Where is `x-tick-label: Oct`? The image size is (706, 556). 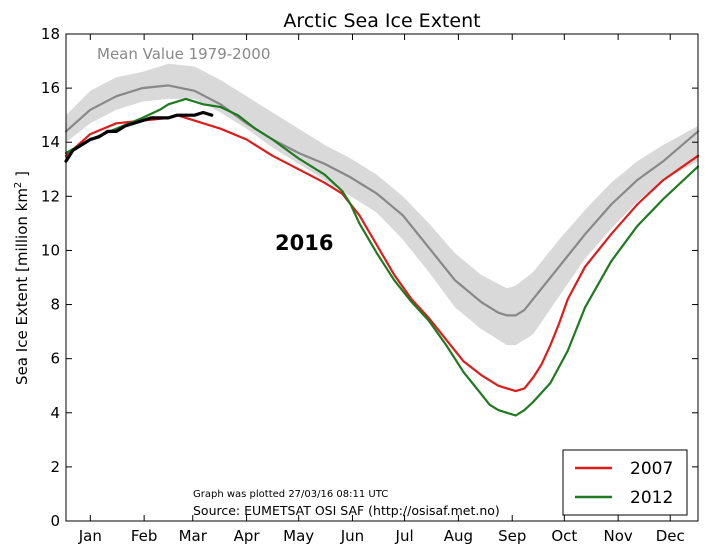
x-tick-label: Oct is located at coordinates (564, 536).